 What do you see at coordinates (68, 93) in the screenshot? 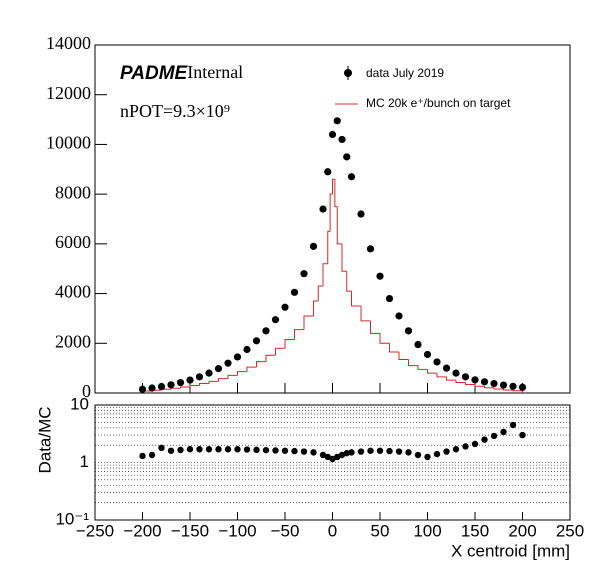
I see `y-tick-label: 12000` at bounding box center [68, 93].